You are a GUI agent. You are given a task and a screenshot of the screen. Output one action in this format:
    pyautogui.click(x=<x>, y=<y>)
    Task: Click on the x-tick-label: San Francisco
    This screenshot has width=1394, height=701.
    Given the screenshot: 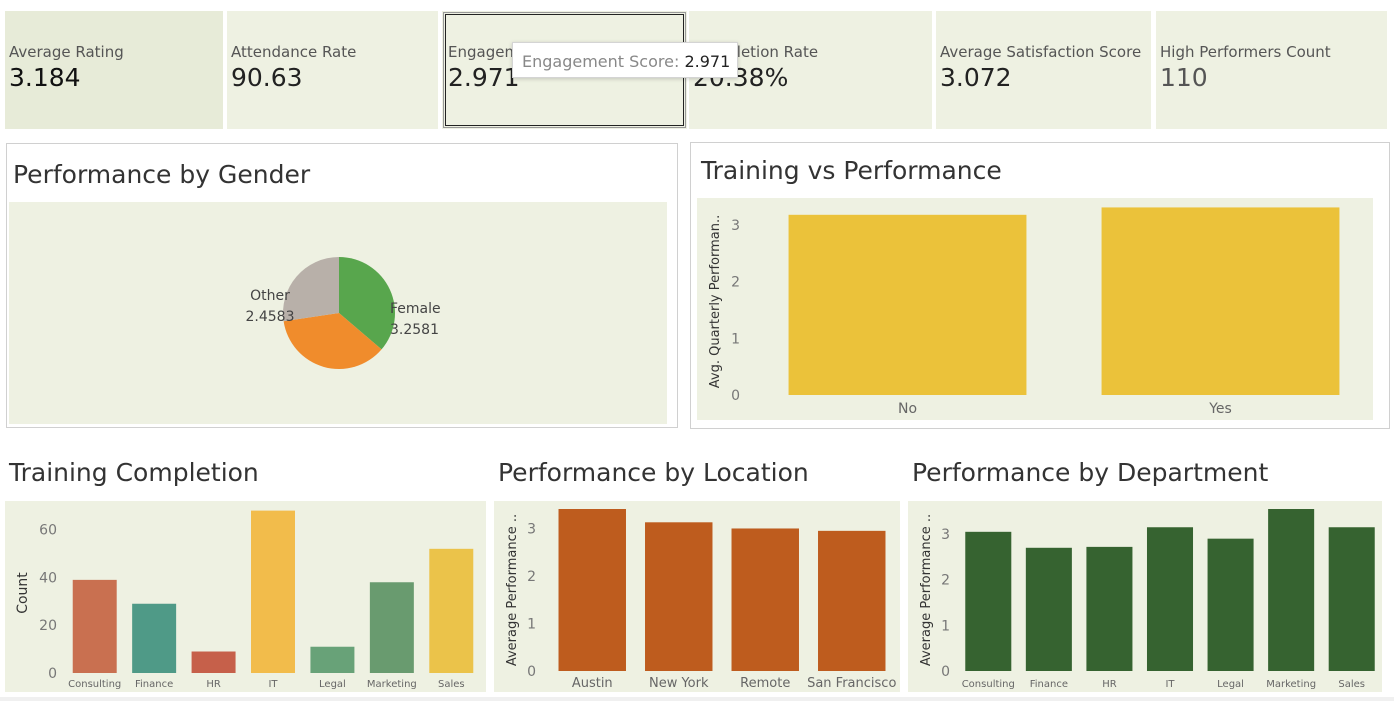 What is the action you would take?
    pyautogui.click(x=851, y=683)
    